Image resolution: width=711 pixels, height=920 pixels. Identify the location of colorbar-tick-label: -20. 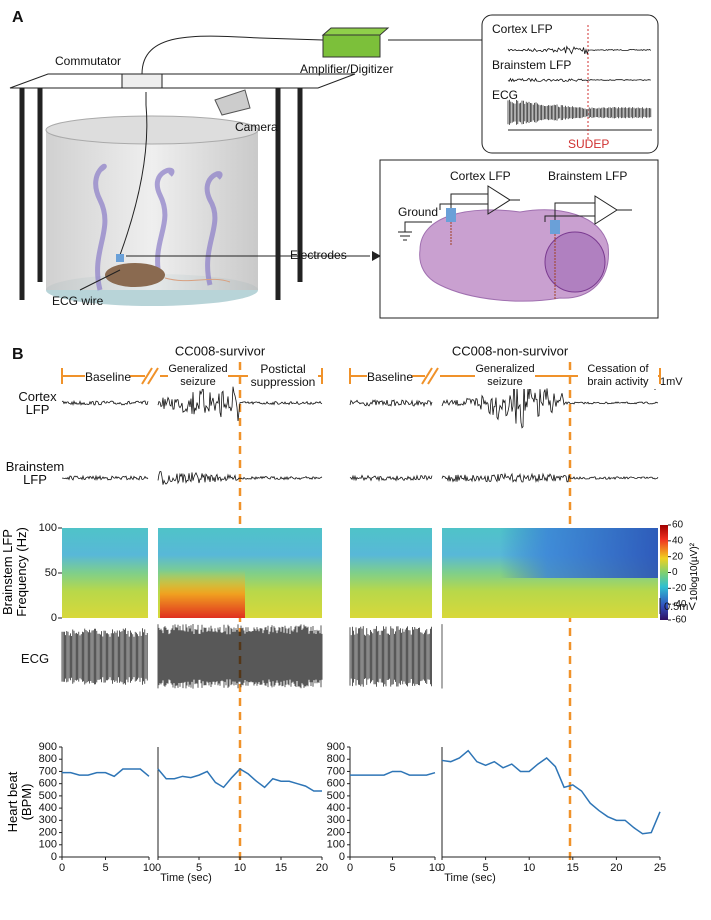
(679, 588).